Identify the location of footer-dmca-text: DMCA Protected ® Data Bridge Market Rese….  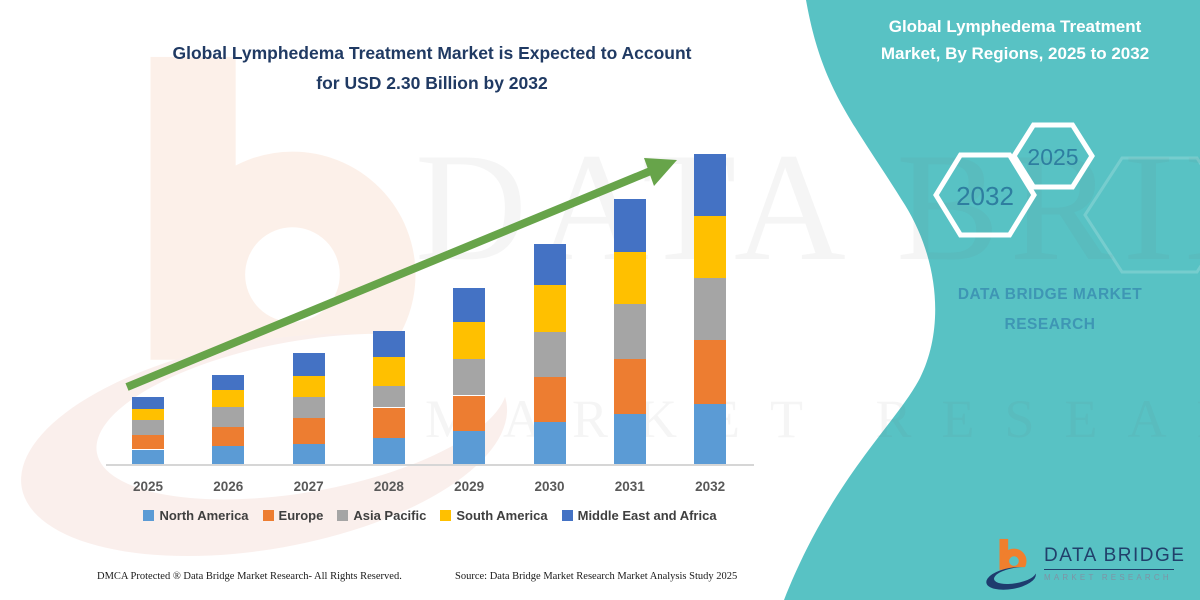
(249, 576).